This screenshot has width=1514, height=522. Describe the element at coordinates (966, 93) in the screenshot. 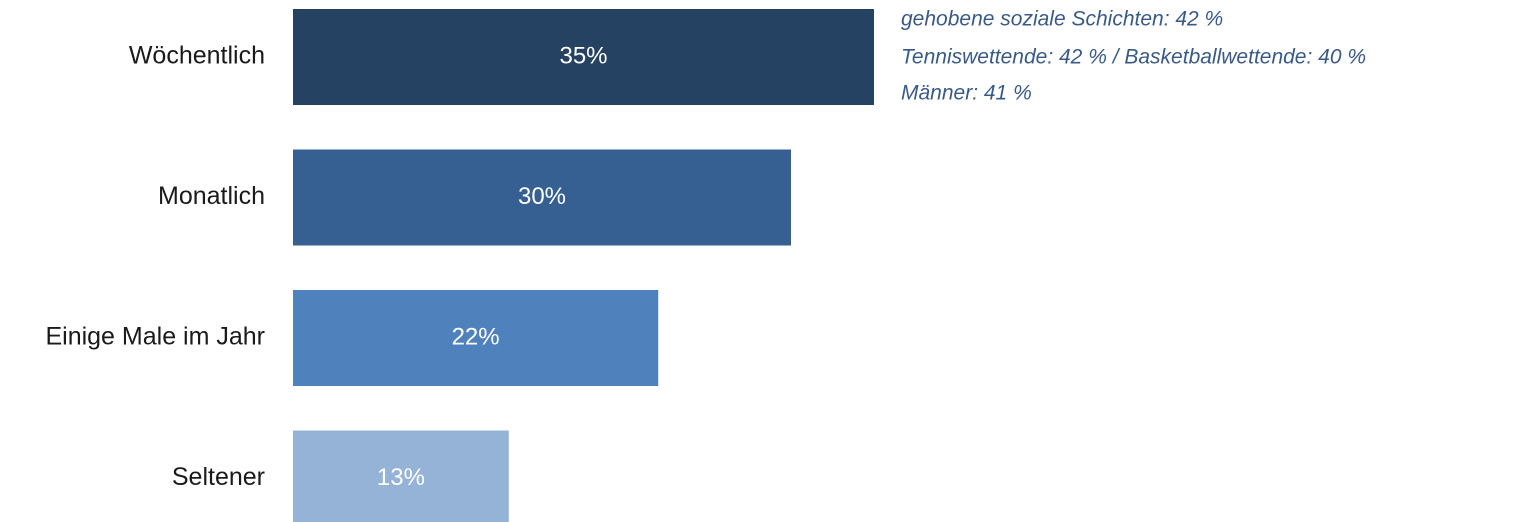

I see `annotation: Männer: 41 %` at that location.